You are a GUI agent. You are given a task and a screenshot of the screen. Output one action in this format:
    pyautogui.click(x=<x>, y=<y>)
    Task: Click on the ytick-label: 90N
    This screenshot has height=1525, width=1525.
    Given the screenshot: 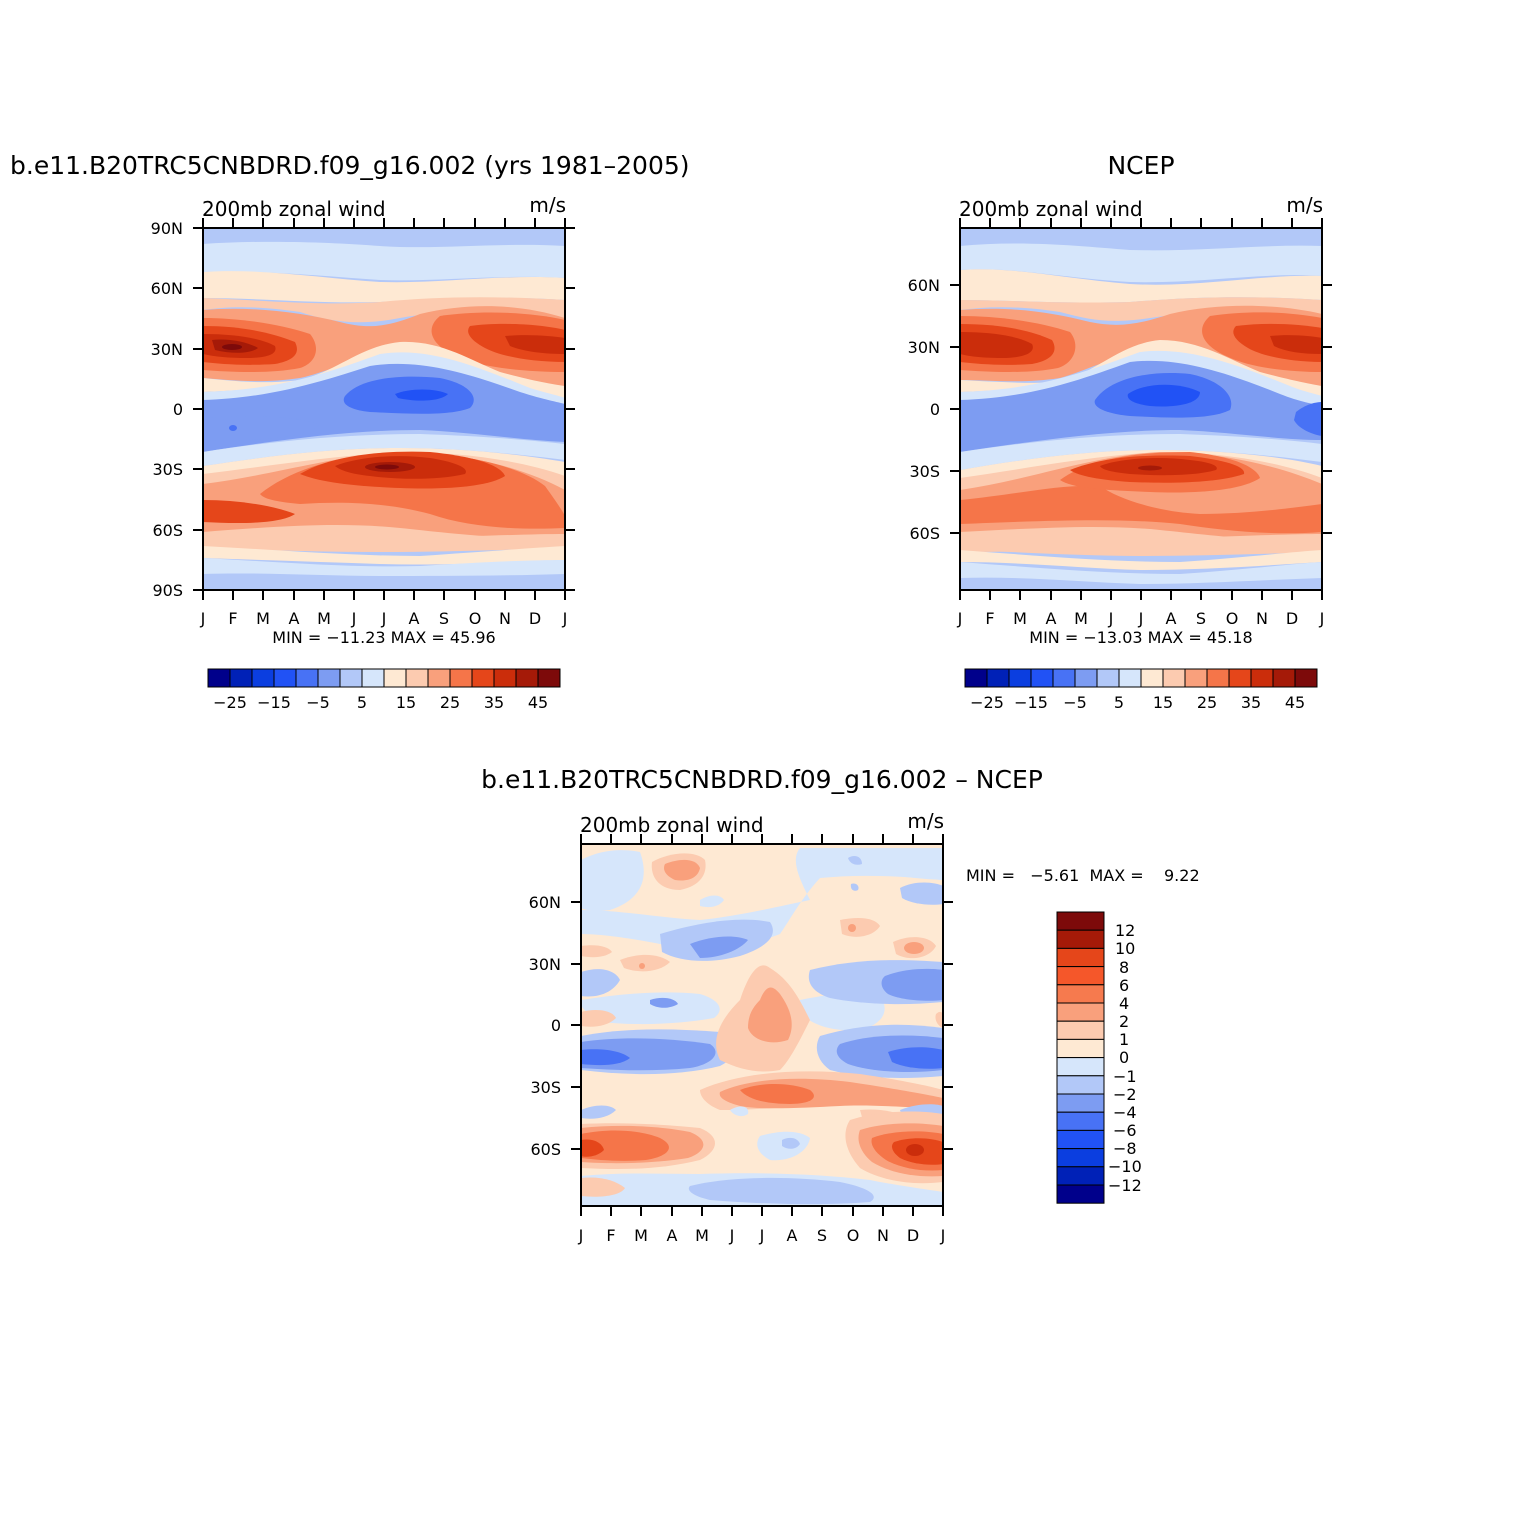 What is the action you would take?
    pyautogui.click(x=167, y=228)
    